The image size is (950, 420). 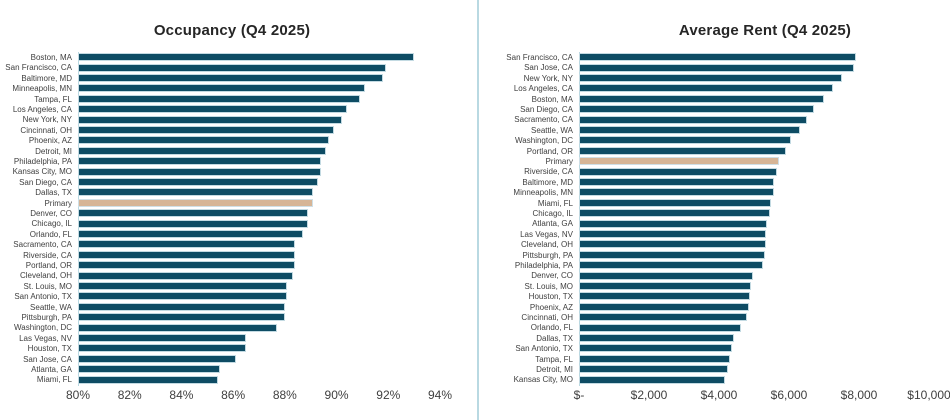 I want to click on category-label: Tampa, FL, so click(x=554, y=359).